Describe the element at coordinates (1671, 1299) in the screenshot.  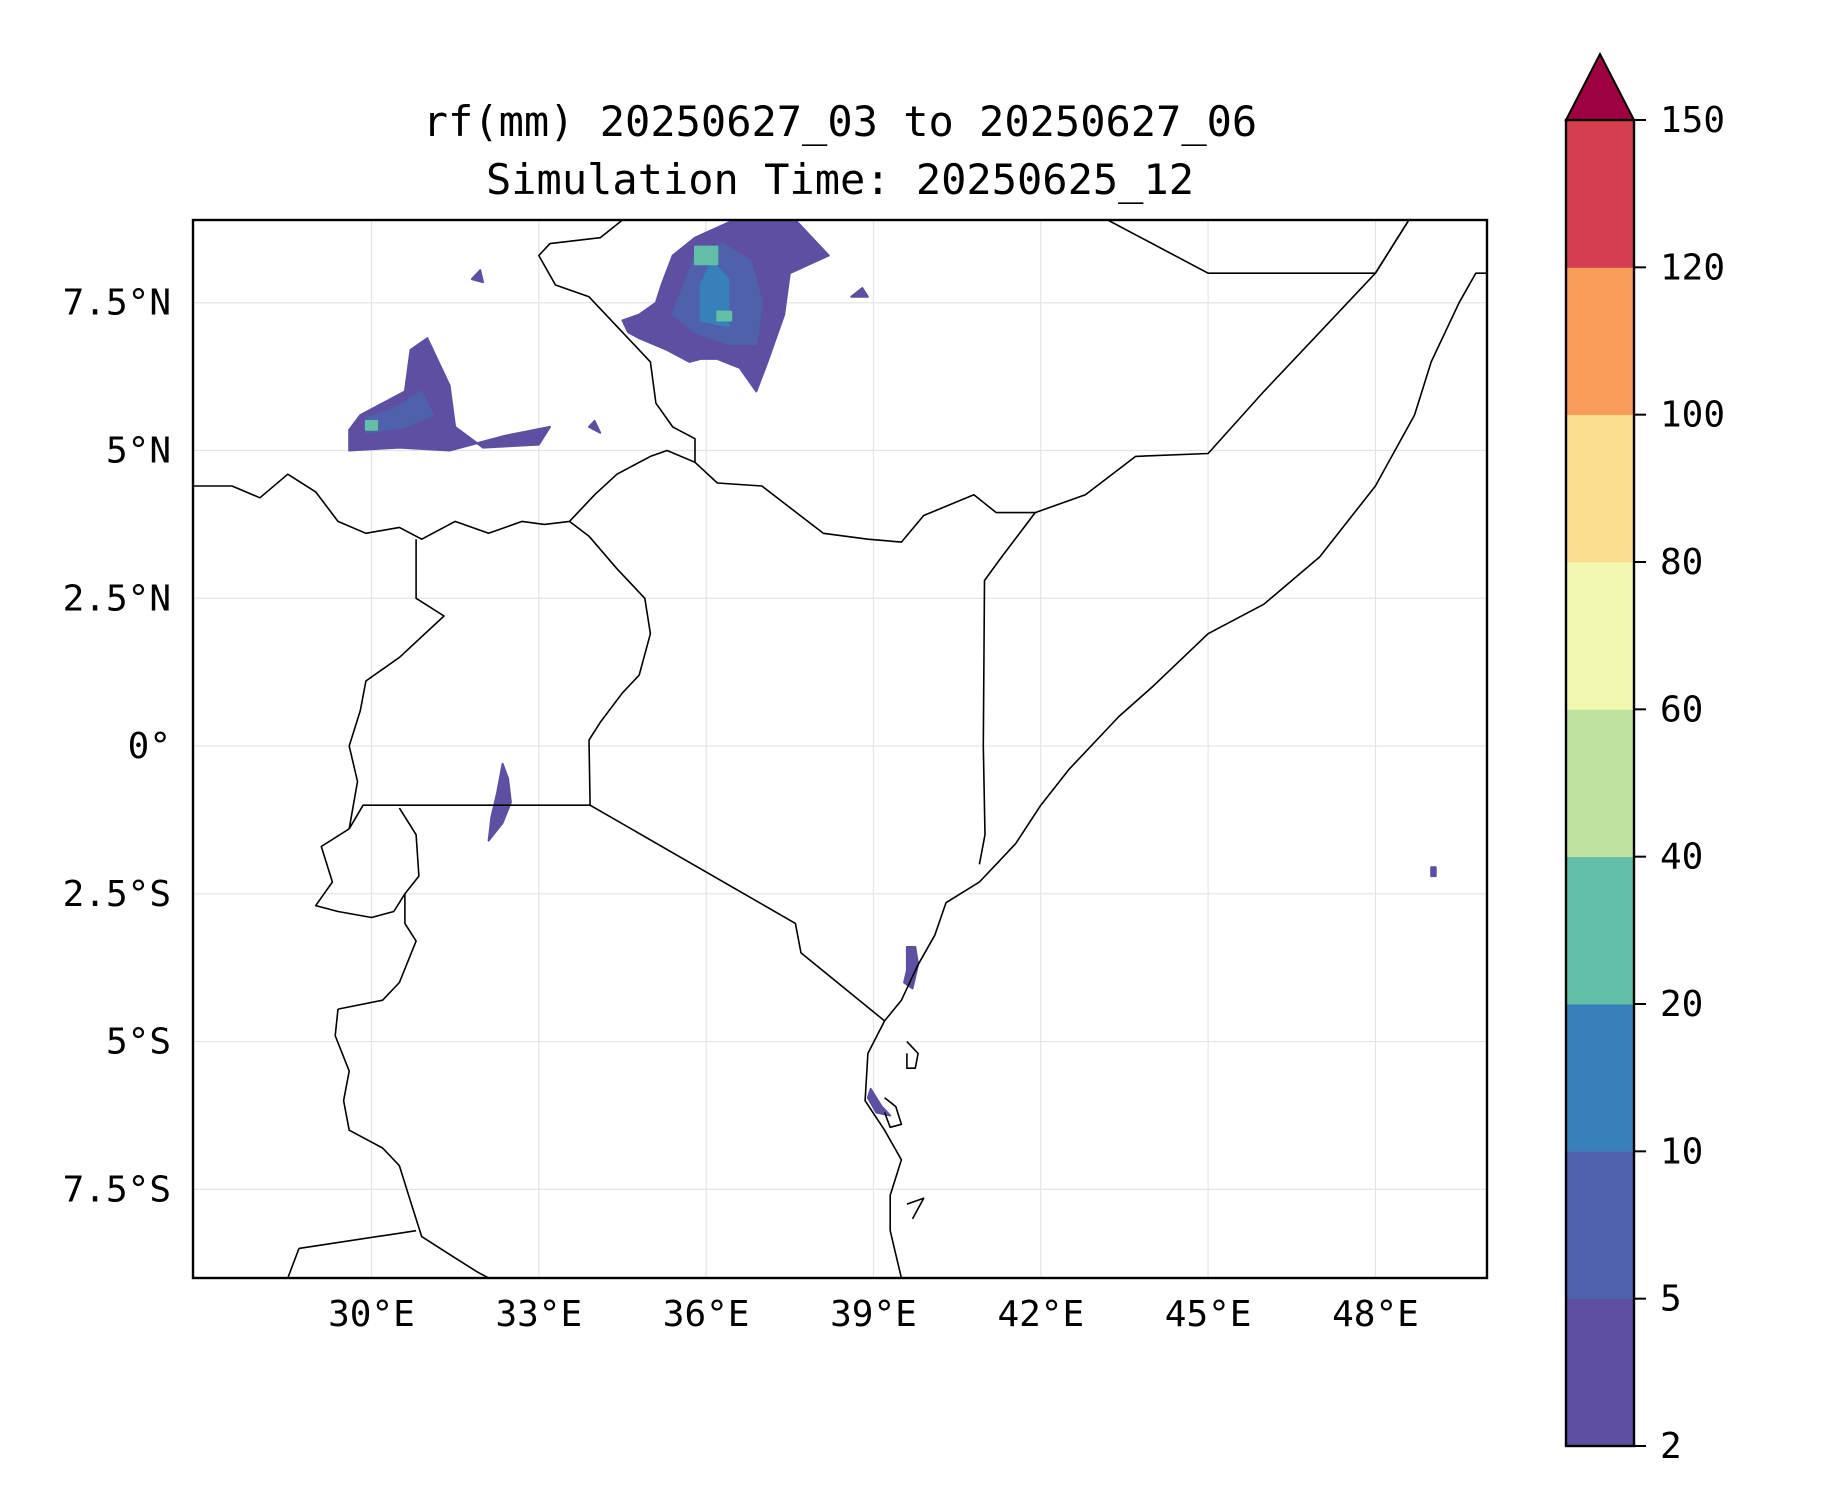
I see `colorbar-tick-label: 5` at that location.